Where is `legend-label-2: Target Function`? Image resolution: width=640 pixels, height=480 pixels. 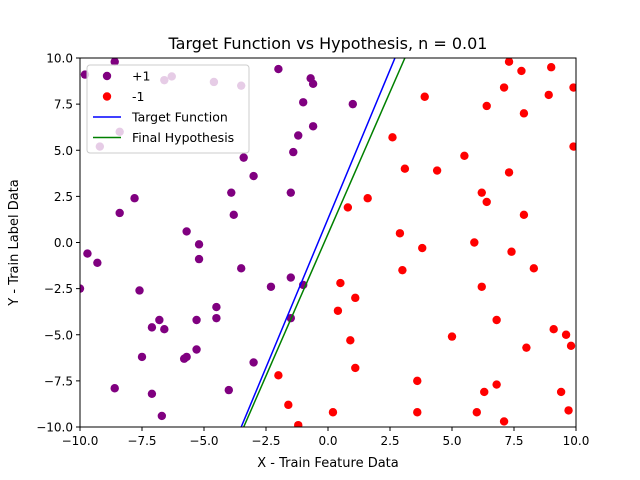 legend-label-2: Target Function is located at coordinates (179, 117).